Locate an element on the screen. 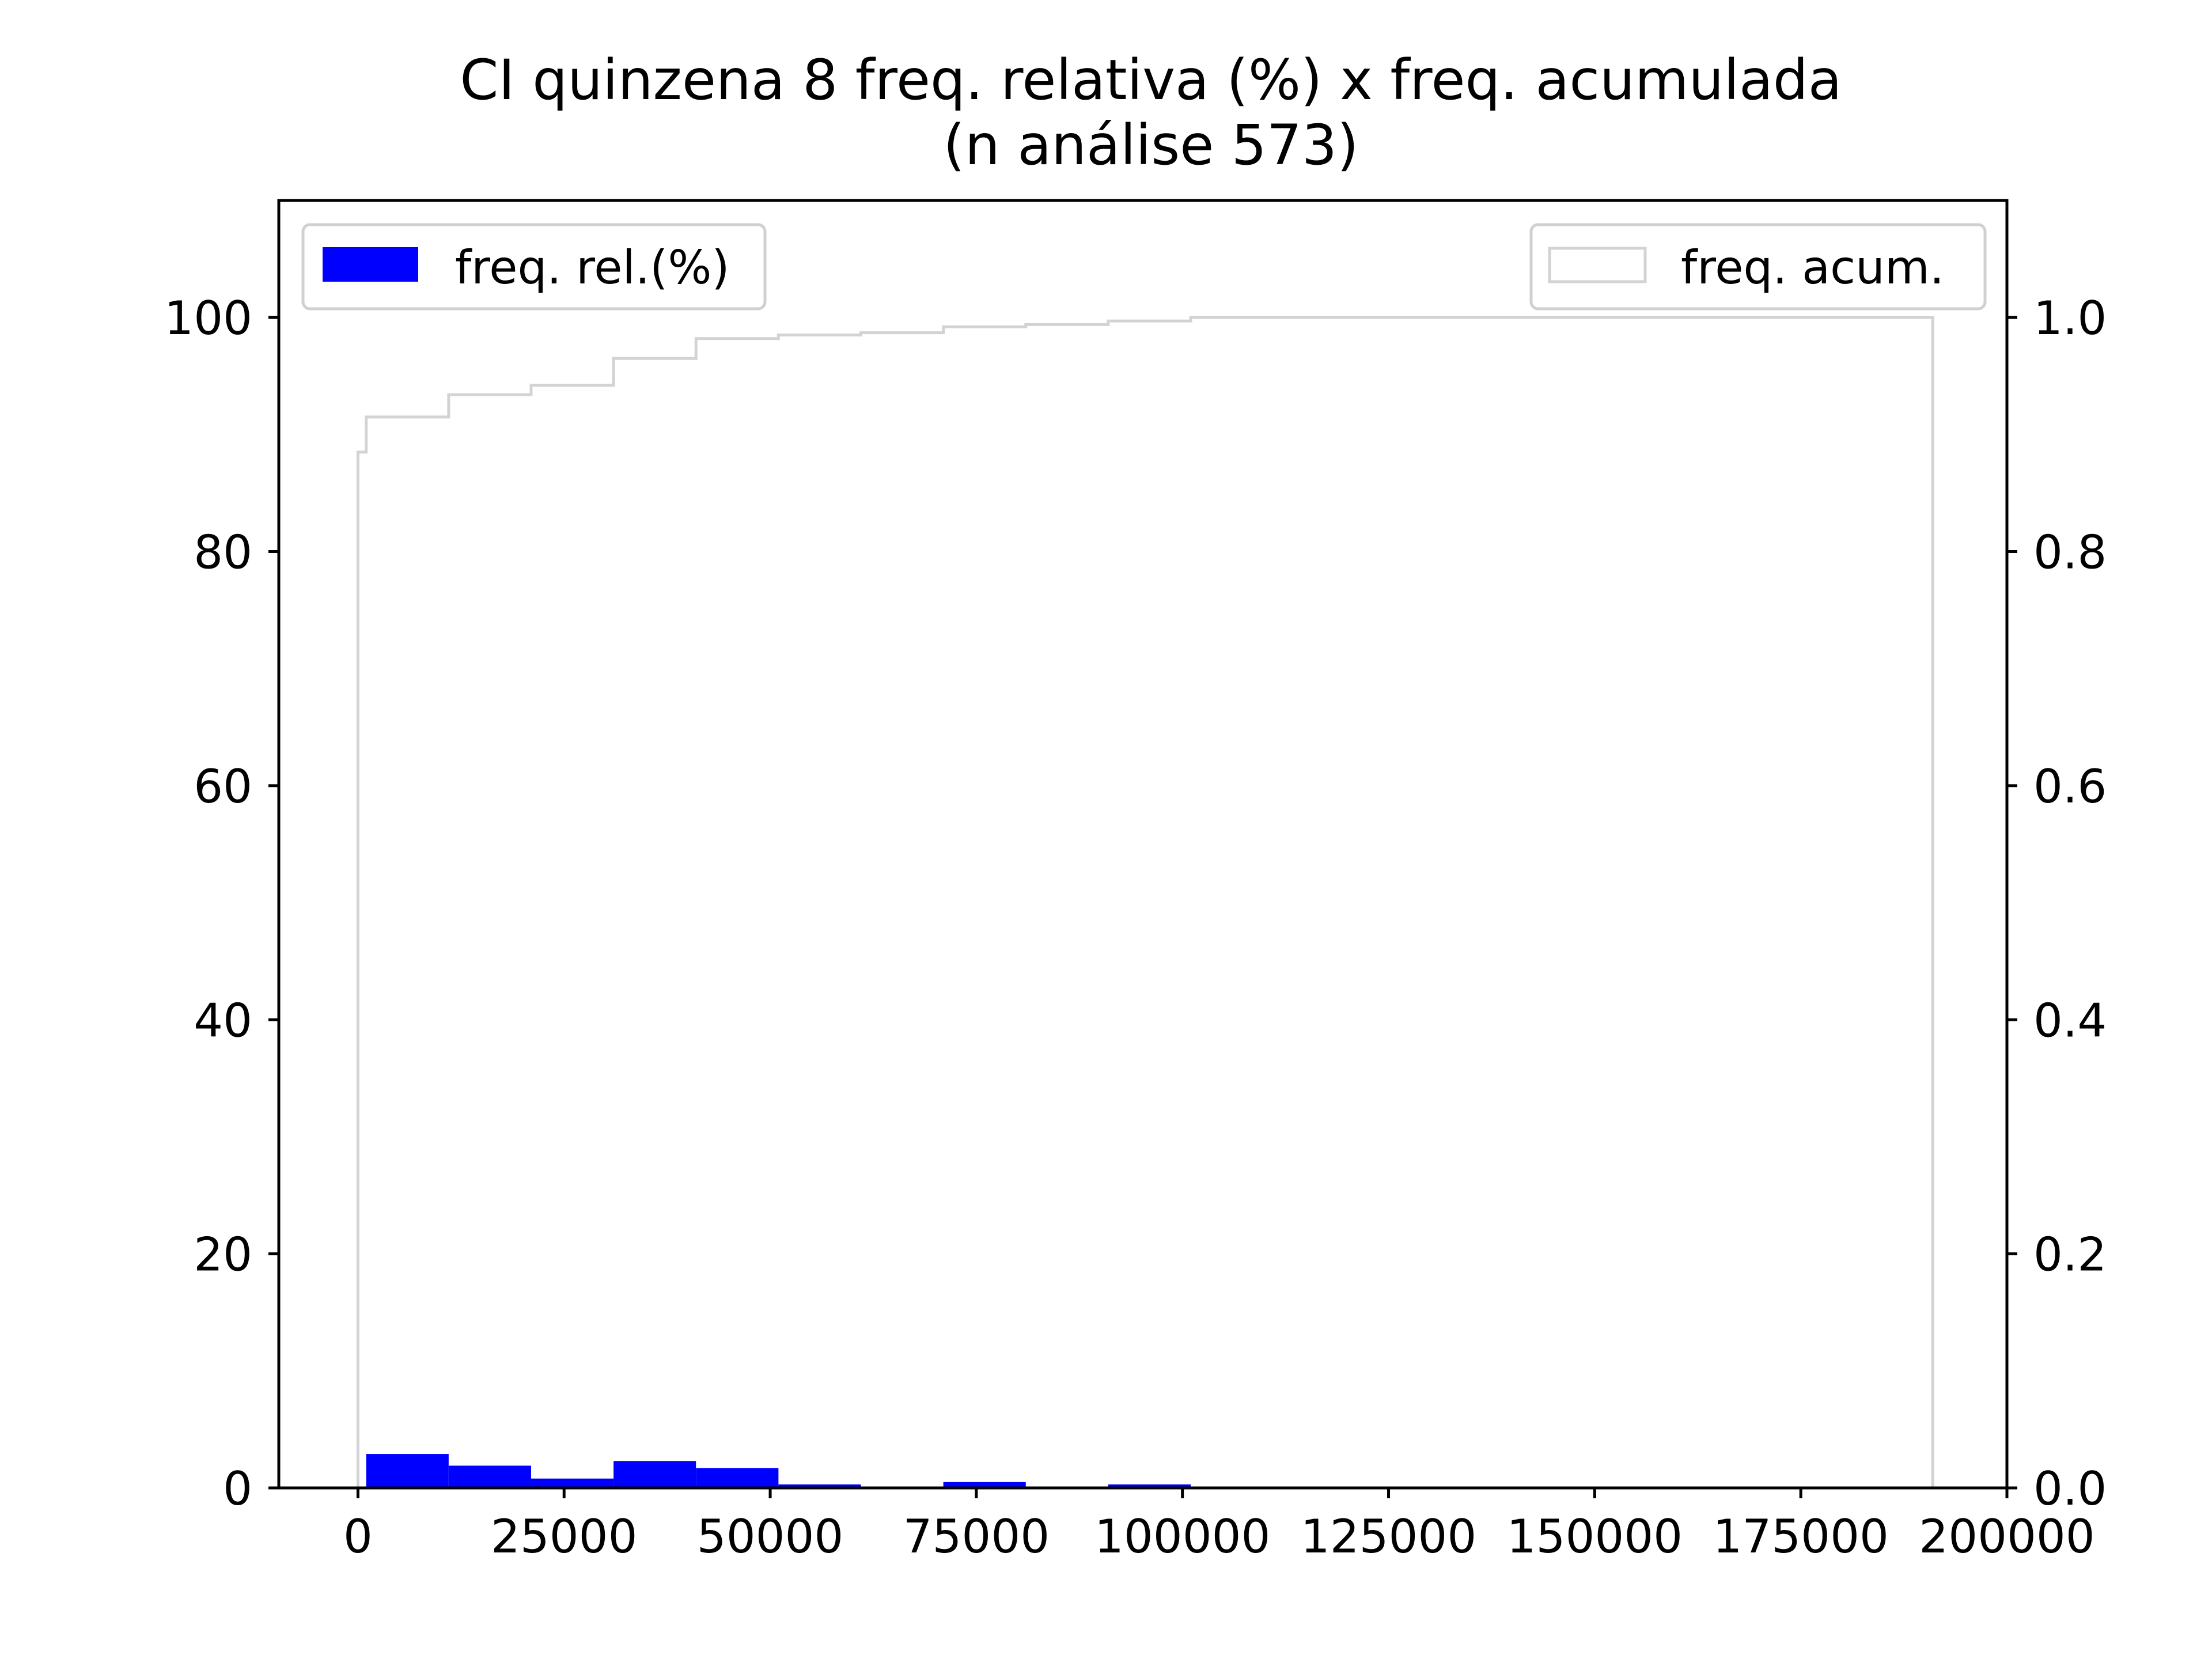 The height and width of the screenshot is (1659, 2212). y-tick-label-4: 80 is located at coordinates (223, 552).